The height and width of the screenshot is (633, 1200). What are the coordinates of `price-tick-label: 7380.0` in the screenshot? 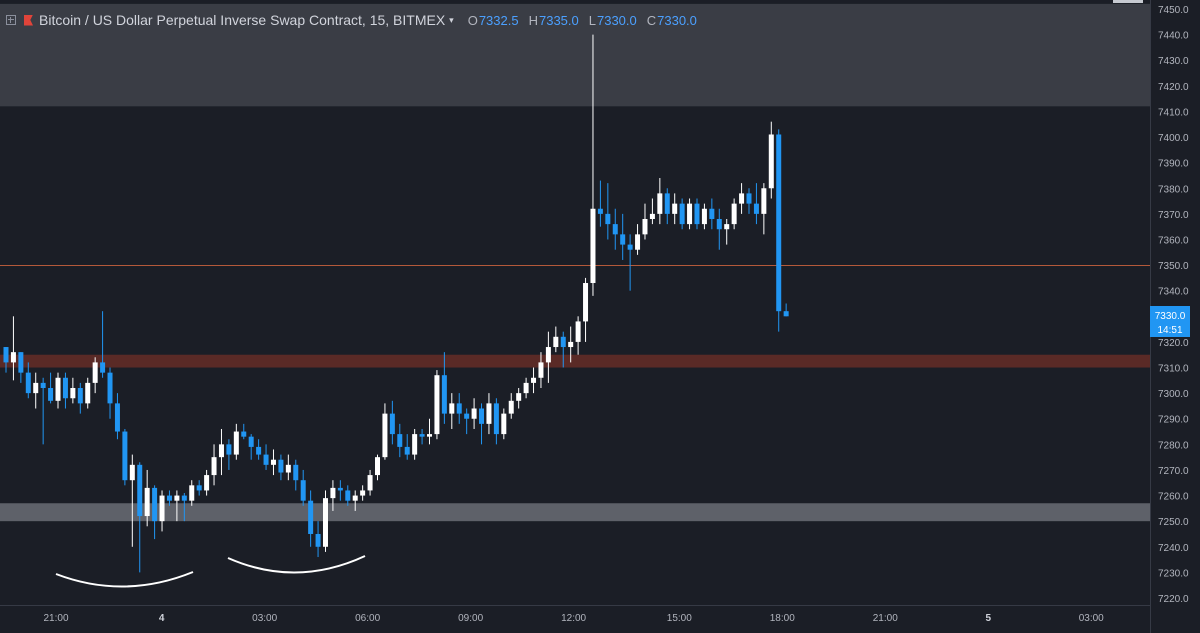 It's located at (1173, 189).